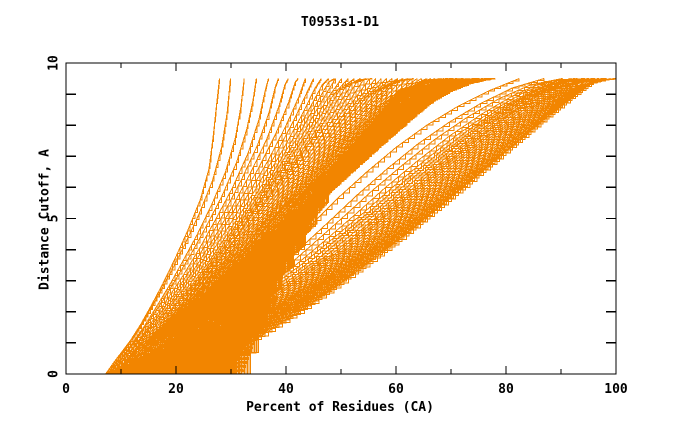 This screenshot has height=440, width=680. What do you see at coordinates (176, 389) in the screenshot?
I see `x-tick-label: 20` at bounding box center [176, 389].